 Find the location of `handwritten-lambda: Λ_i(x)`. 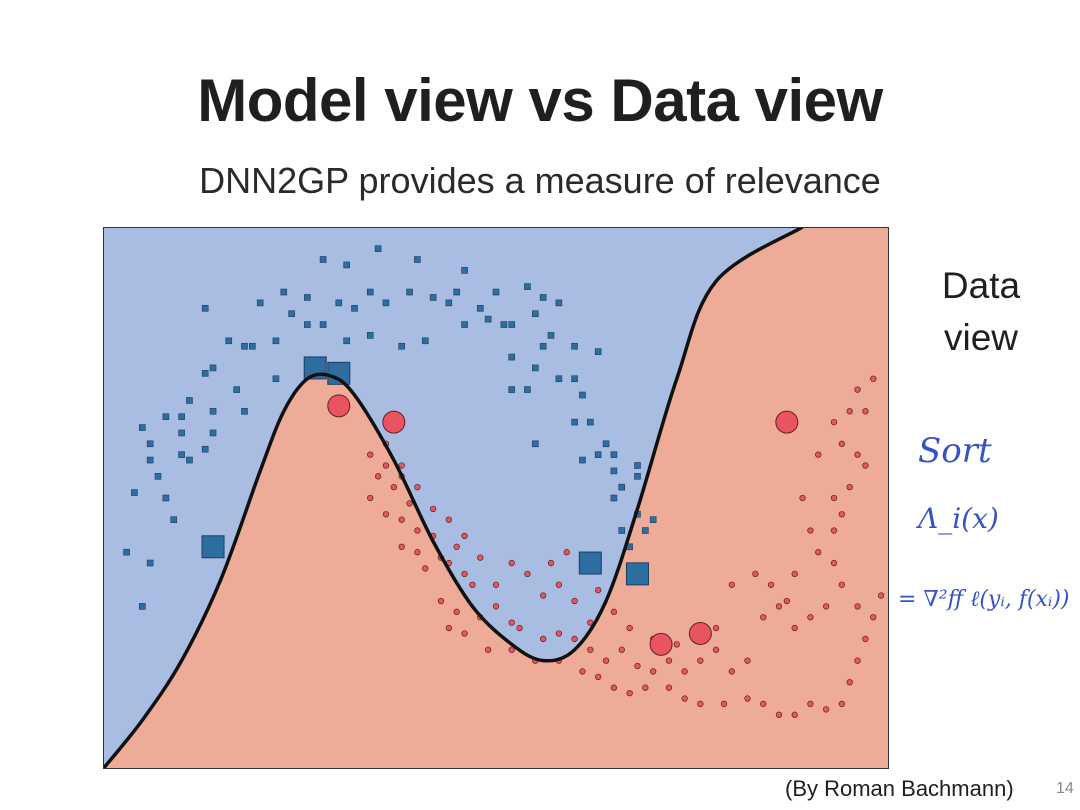

handwritten-lambda: Λ_i(x) is located at coordinates (957, 518).